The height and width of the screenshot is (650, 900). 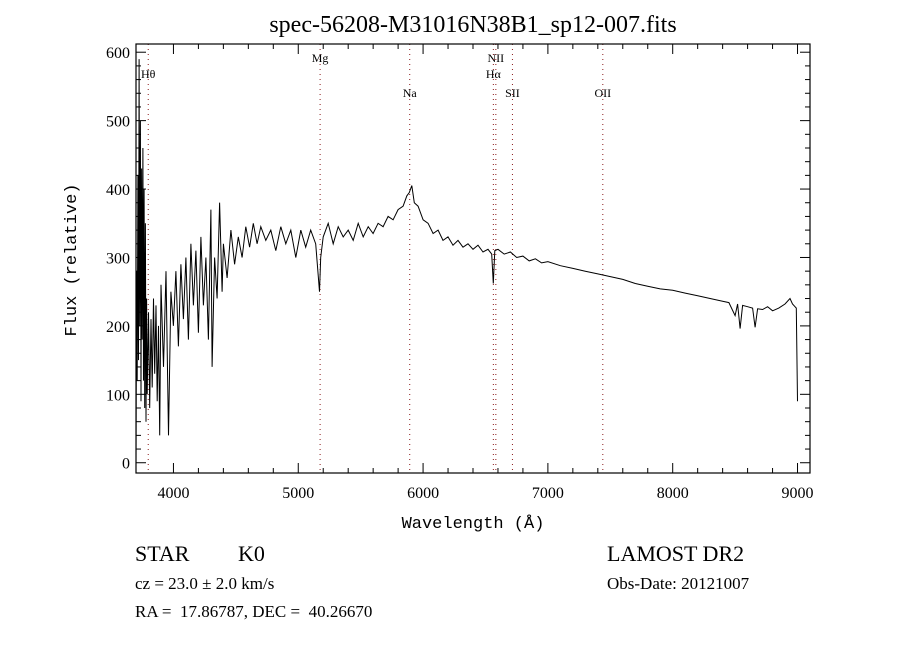 What do you see at coordinates (320, 58) in the screenshot?
I see `line-label: Mg` at bounding box center [320, 58].